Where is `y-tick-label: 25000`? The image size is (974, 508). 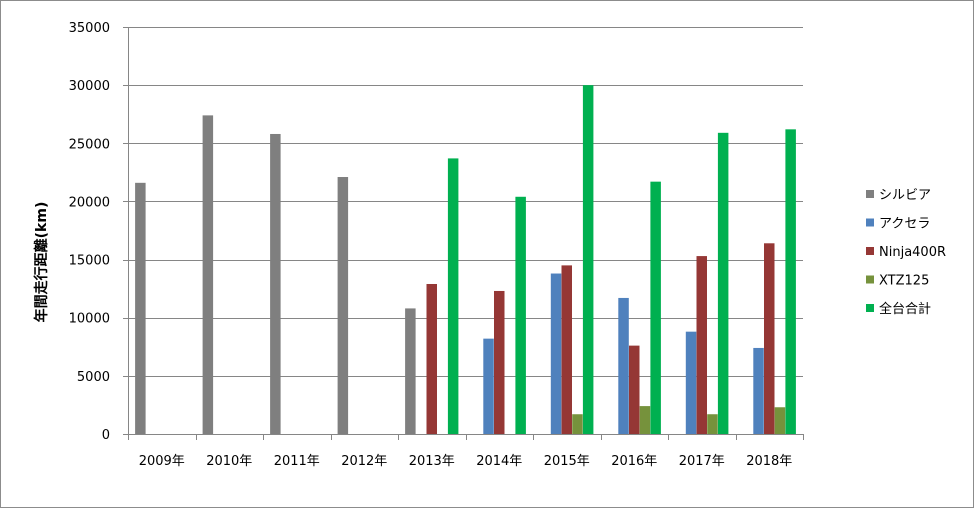 y-tick-label: 25000 is located at coordinates (89, 144).